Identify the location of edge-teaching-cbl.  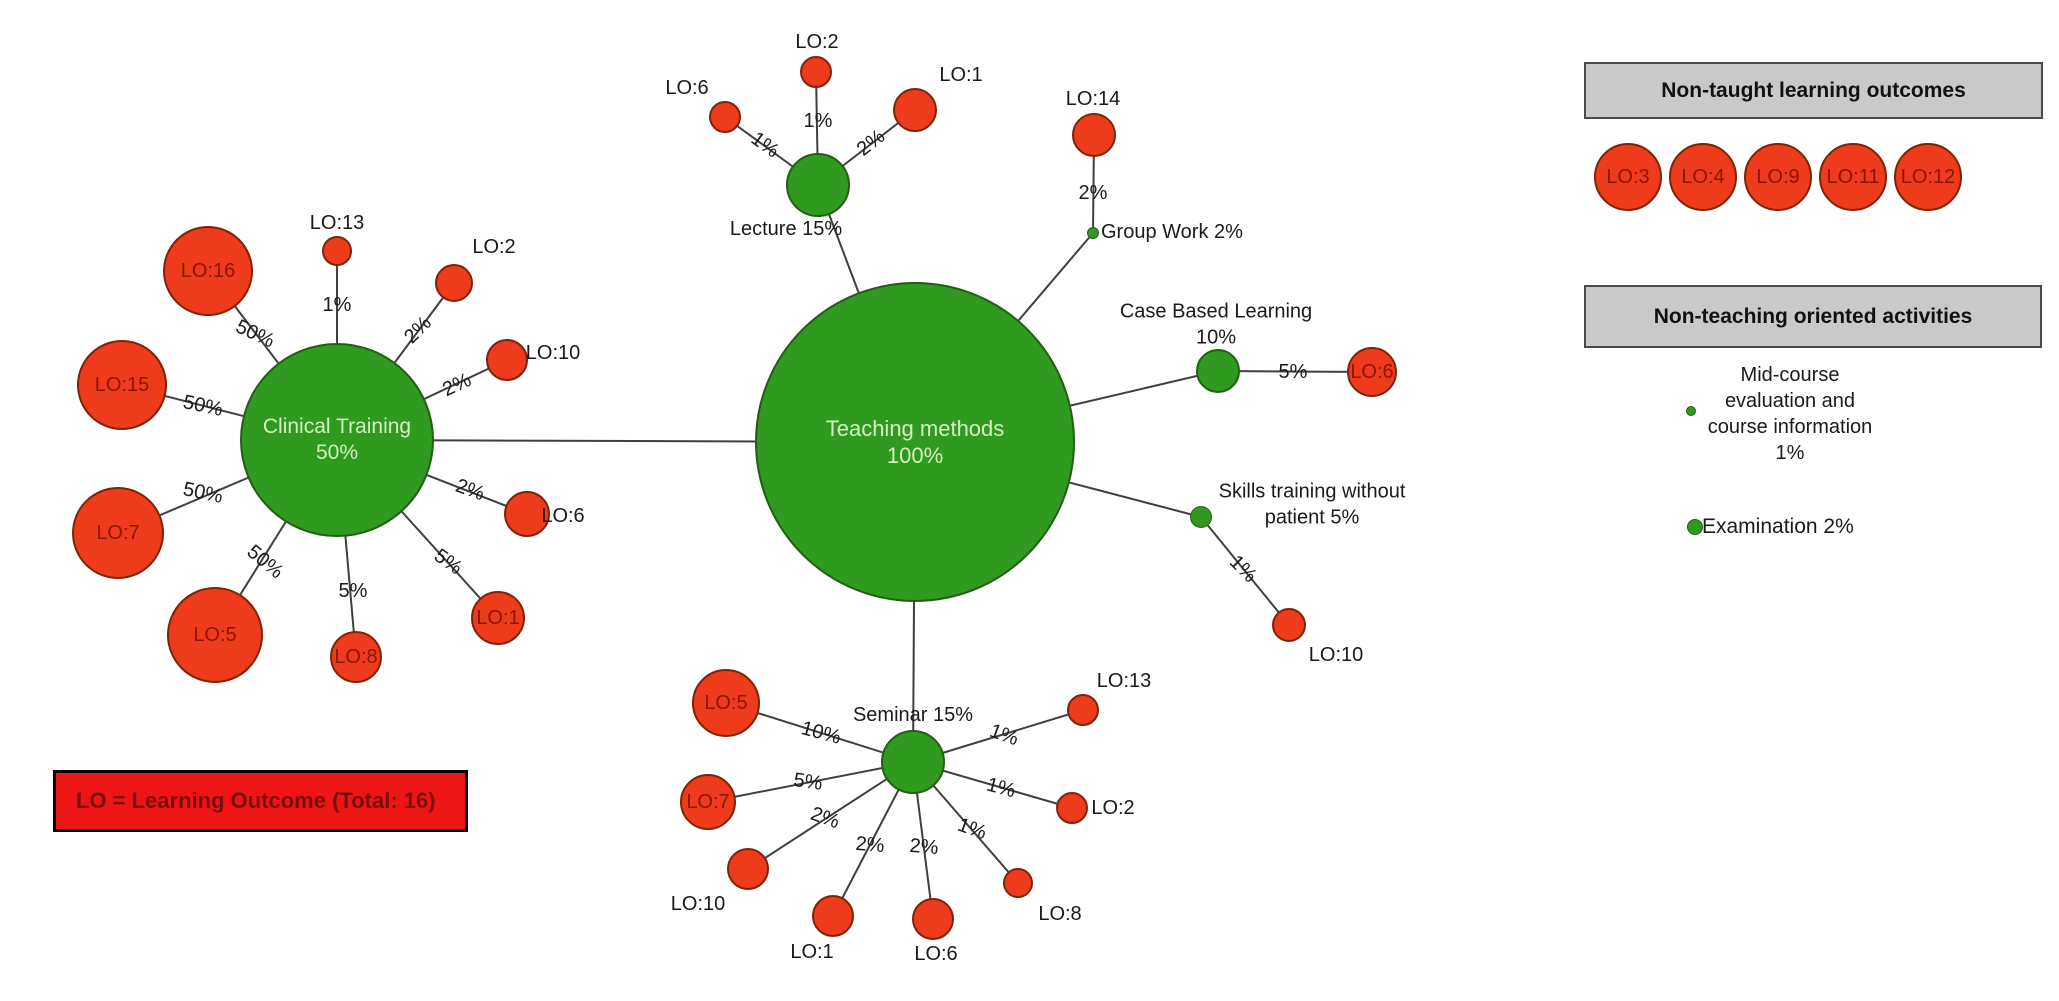
(1066, 406).